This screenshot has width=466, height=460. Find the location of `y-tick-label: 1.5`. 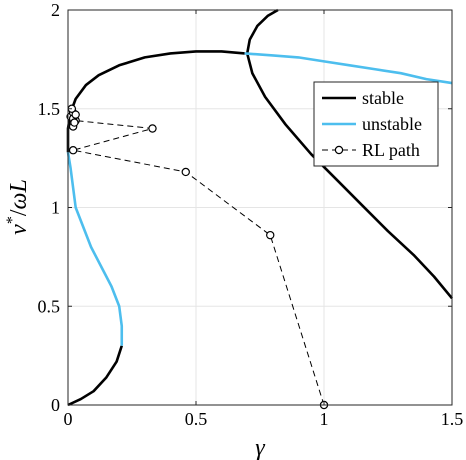

y-tick-label: 1.5 is located at coordinates (49, 109).